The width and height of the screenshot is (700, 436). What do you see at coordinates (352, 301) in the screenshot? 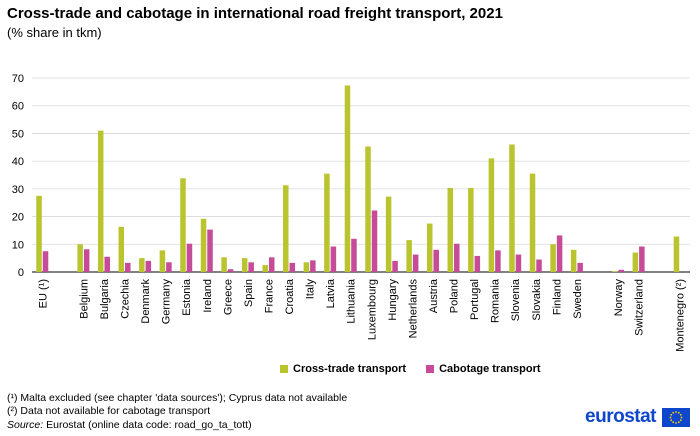
I see `x-tick-label: Lithuania` at bounding box center [352, 301].